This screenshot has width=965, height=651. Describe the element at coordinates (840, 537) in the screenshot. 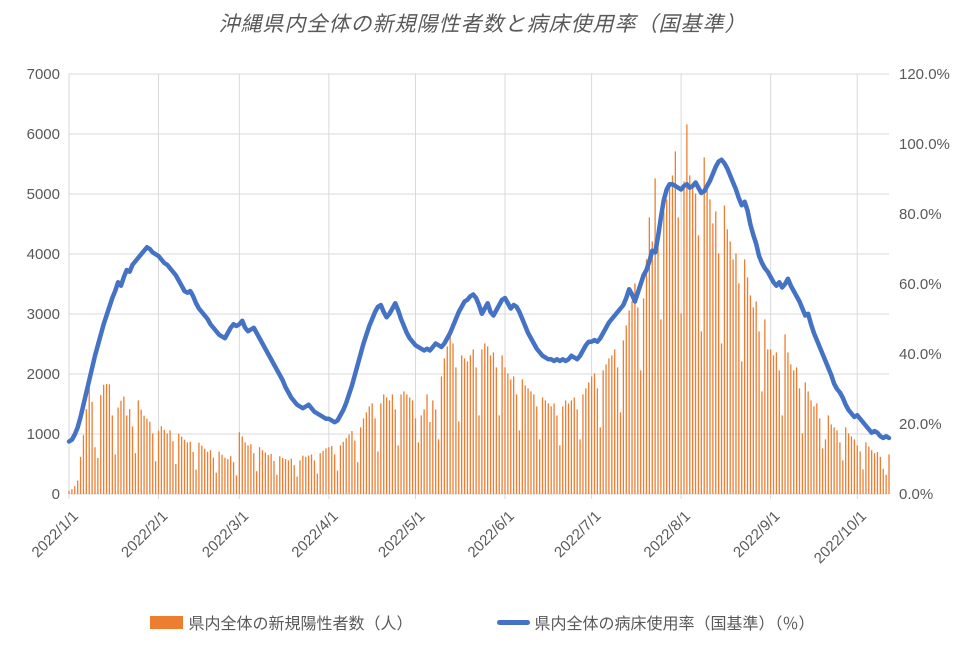

I see `x-axis-tick-label: 2022/10/1` at that location.